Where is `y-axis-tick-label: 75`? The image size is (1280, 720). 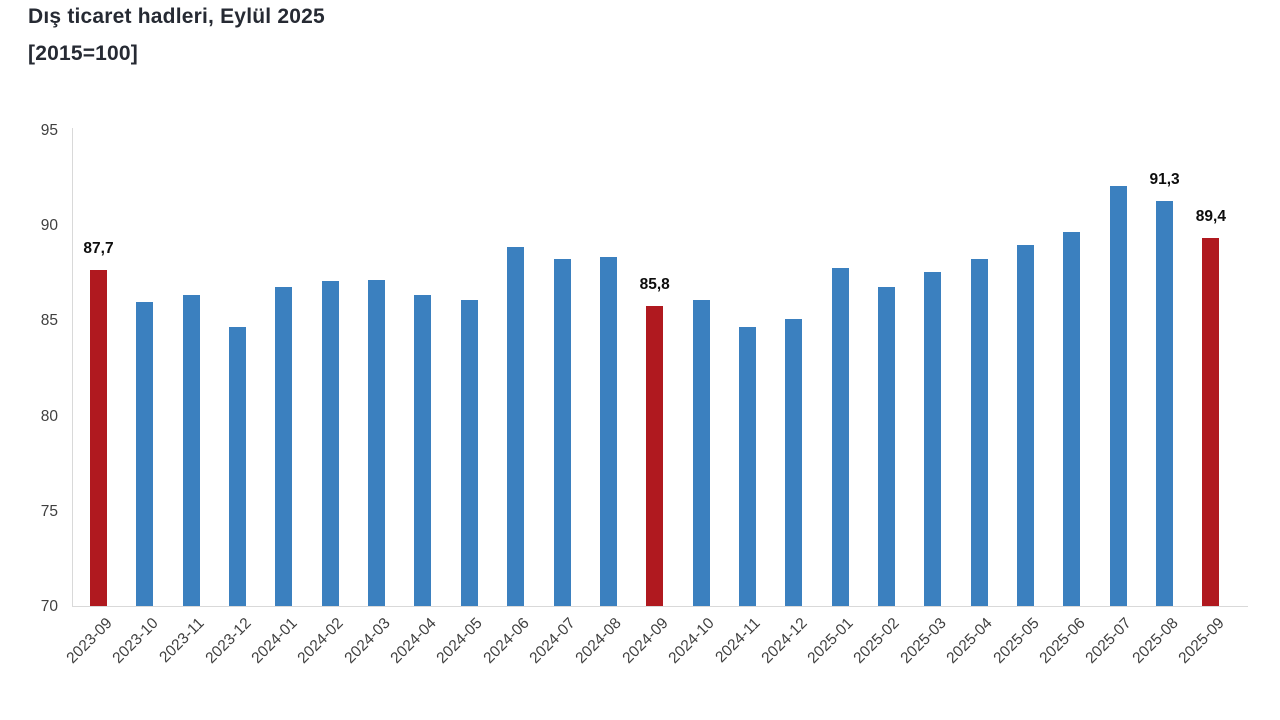
y-axis-tick-label: 75 is located at coordinates (49, 511).